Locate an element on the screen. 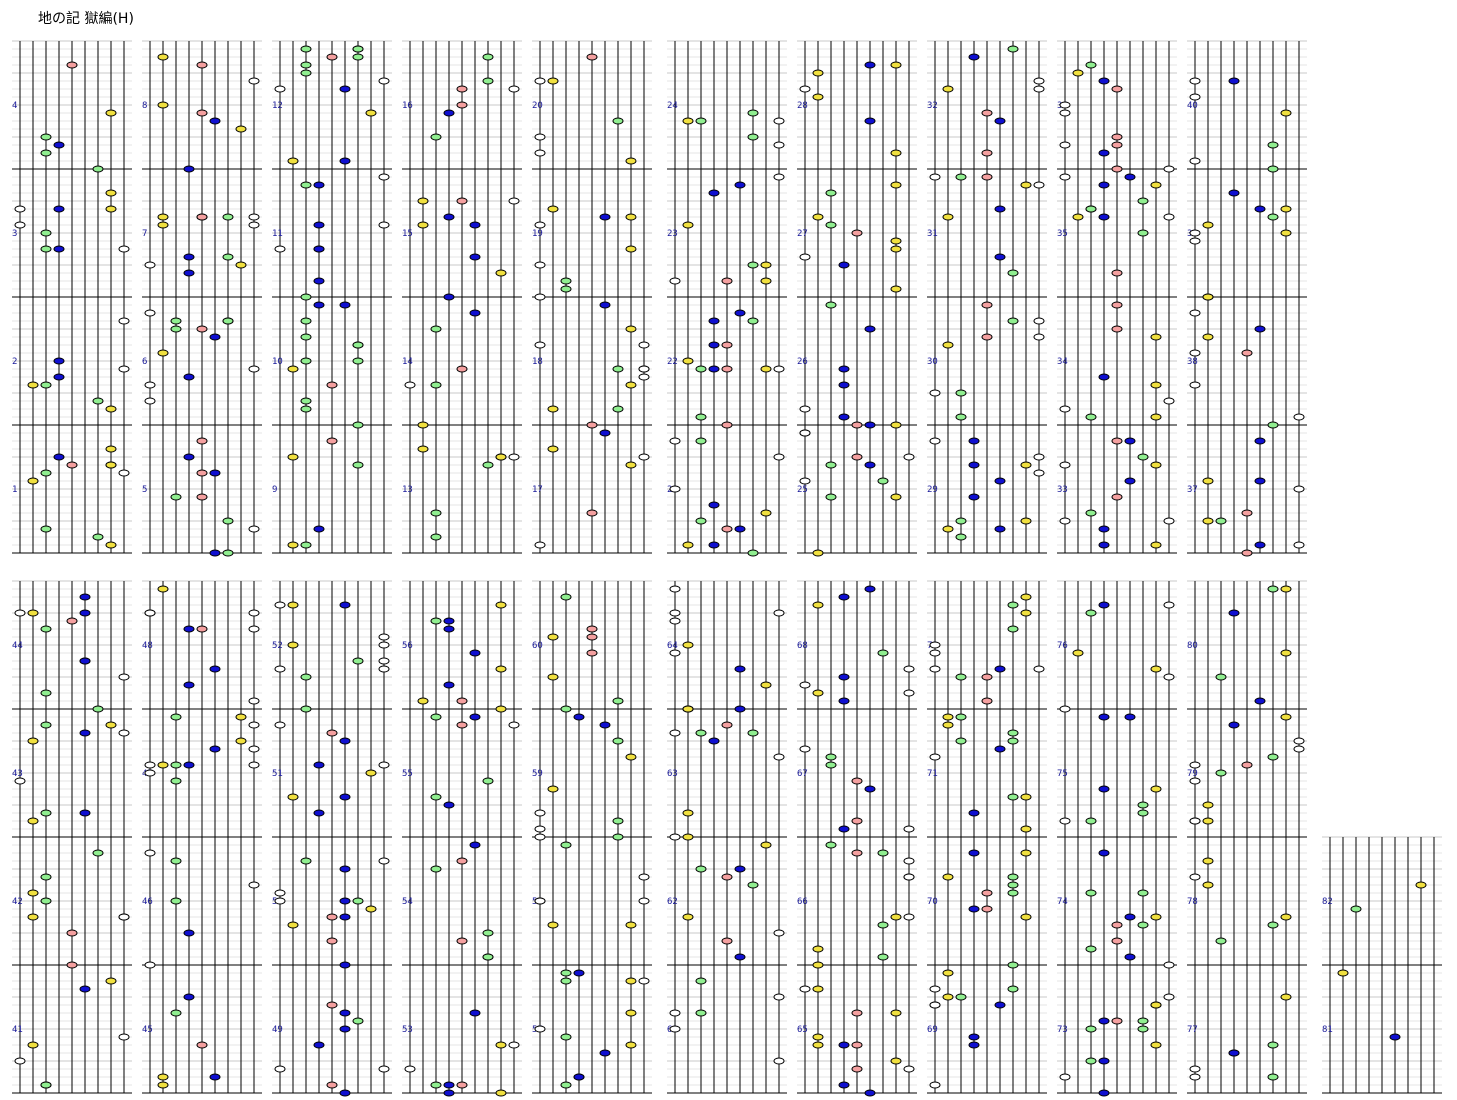 The width and height of the screenshot is (1457, 1100). measure-number: 12 is located at coordinates (277, 106).